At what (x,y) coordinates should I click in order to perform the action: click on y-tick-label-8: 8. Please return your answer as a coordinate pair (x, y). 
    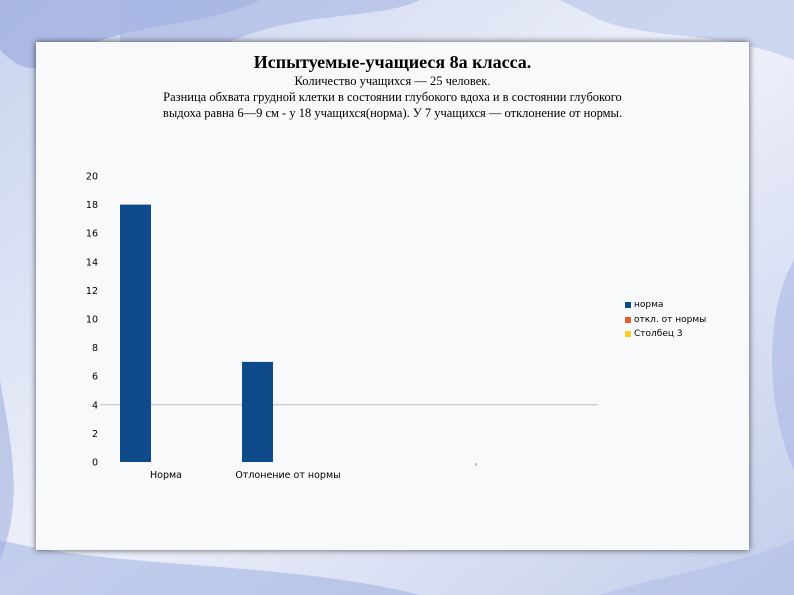
    Looking at the image, I should click on (95, 348).